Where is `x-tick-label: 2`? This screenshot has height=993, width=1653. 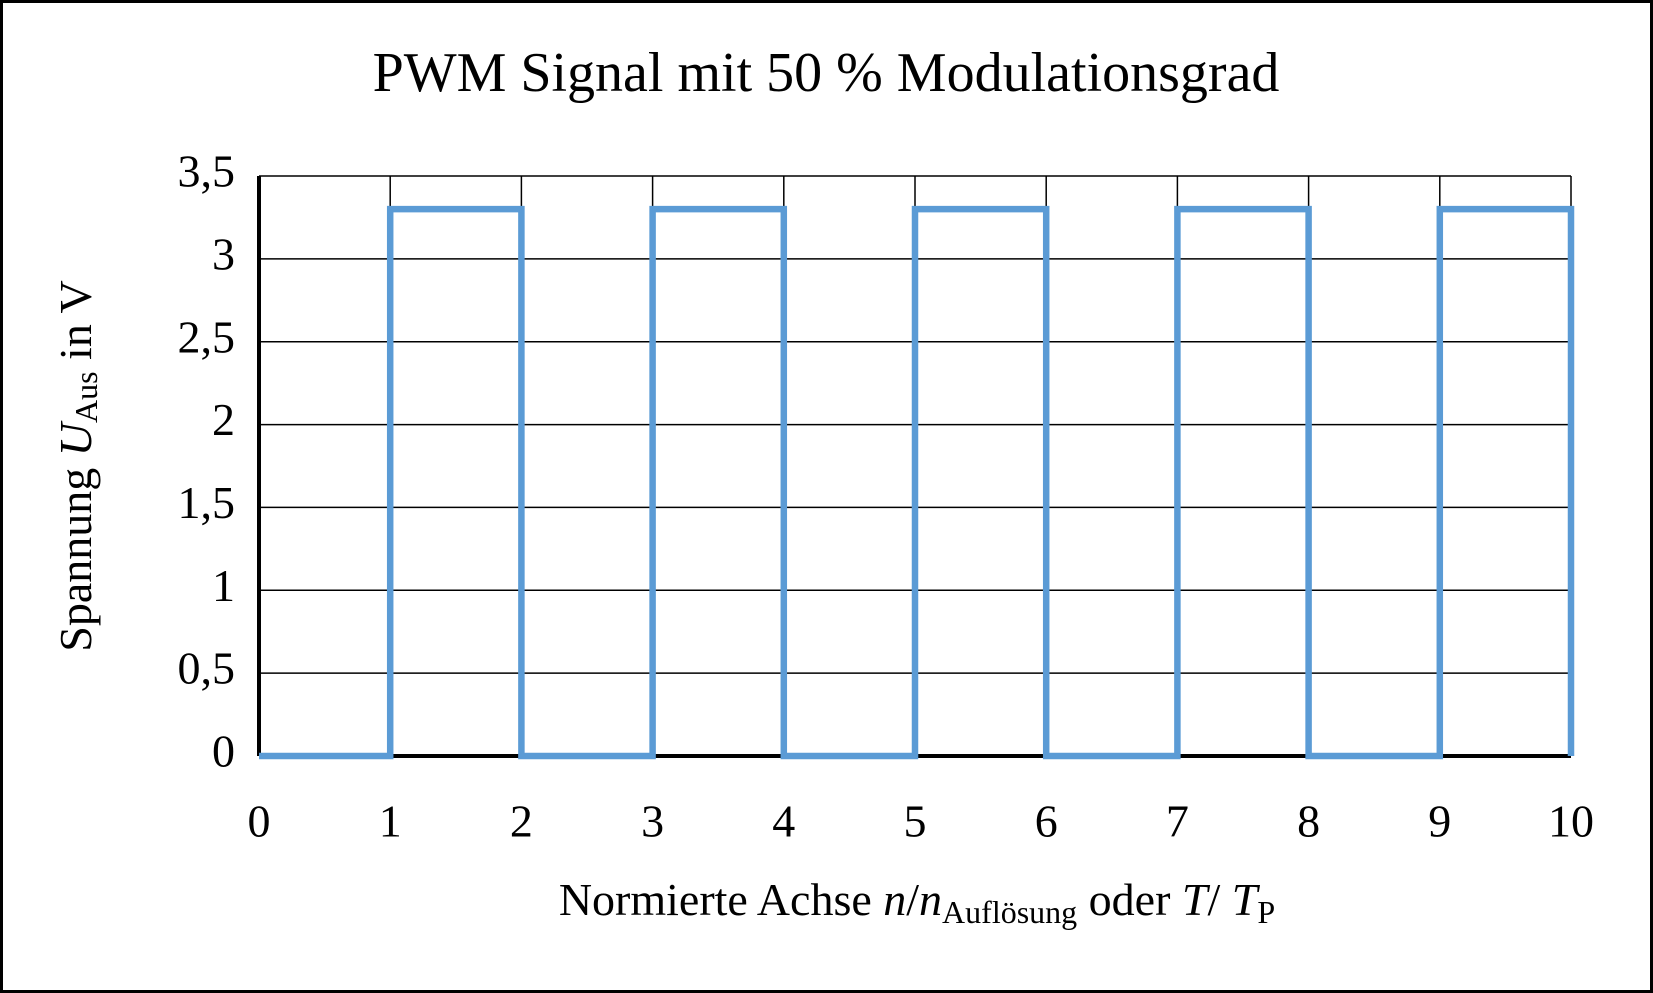
x-tick-label: 2 is located at coordinates (521, 821).